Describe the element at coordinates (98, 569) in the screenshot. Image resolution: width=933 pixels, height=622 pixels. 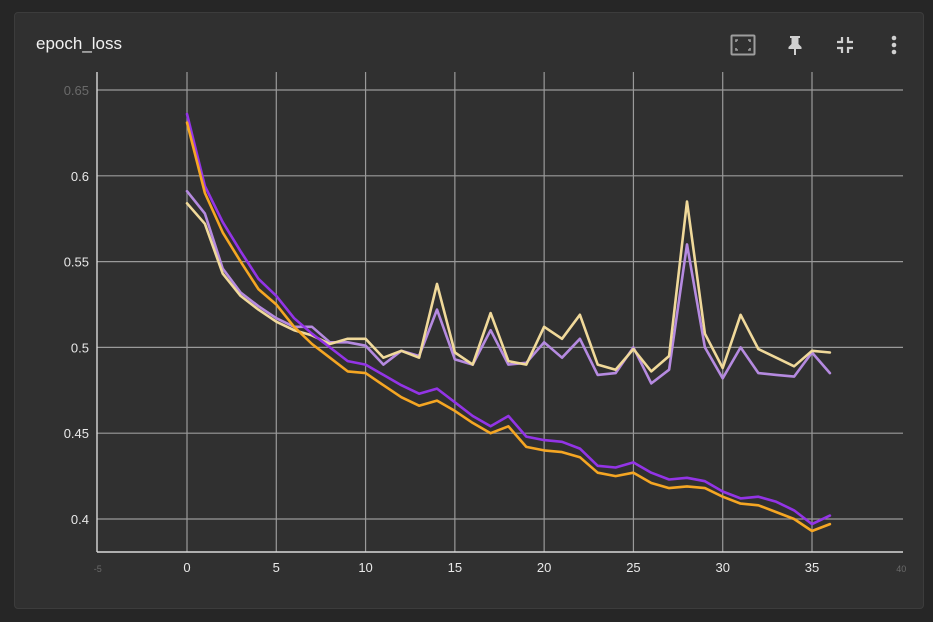
I see `x-tick-label-faded: -5` at that location.